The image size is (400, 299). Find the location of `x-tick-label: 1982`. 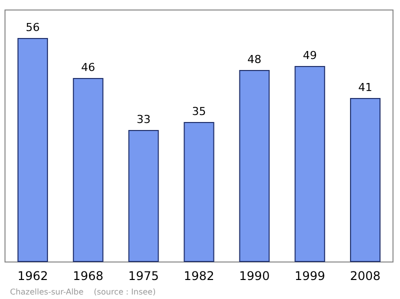

x-tick-label: 1982 is located at coordinates (199, 276).